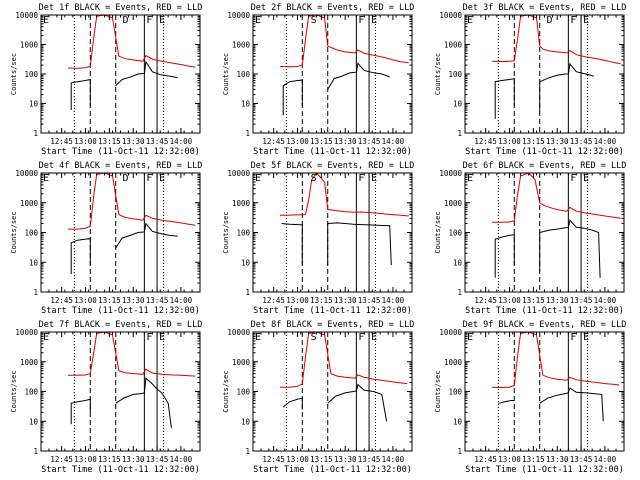  What do you see at coordinates (544, 391) in the screenshot?
I see `plot-frame` at bounding box center [544, 391].